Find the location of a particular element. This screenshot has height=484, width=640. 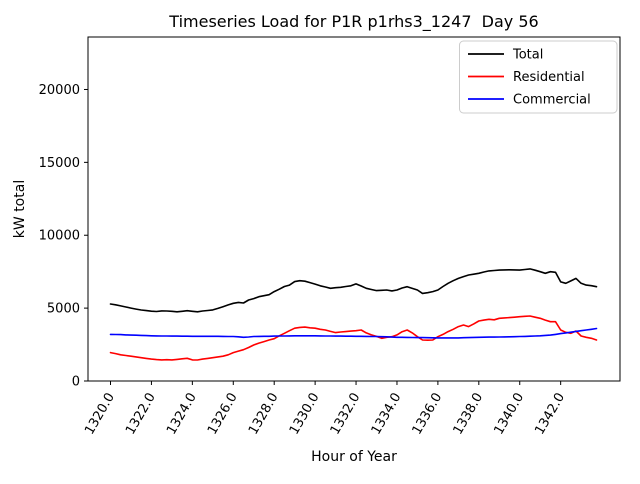

y-tick-label: 15000 is located at coordinates (59, 163).